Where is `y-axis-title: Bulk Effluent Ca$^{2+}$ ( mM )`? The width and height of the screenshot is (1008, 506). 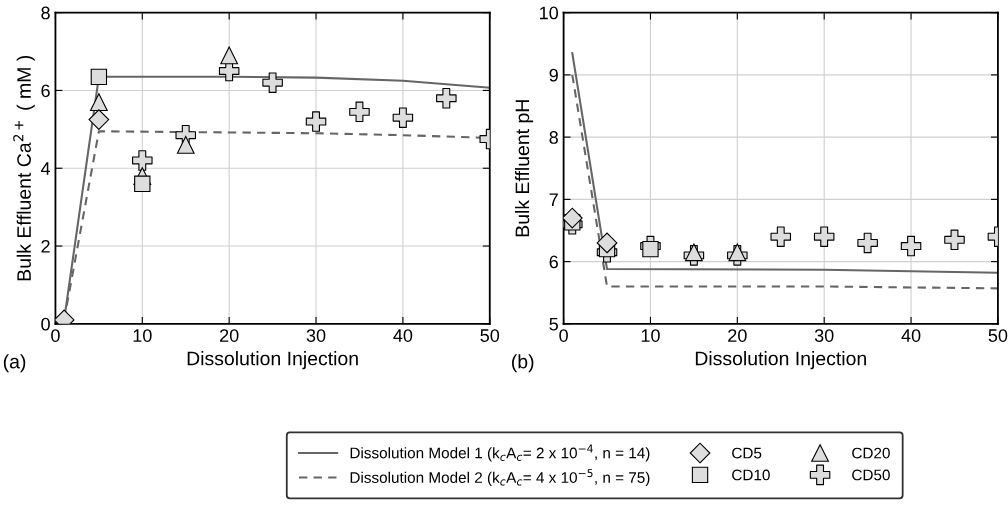 y-axis-title: Bulk Effluent Ca$^{2+}$ ( mM ) is located at coordinates (24, 168).